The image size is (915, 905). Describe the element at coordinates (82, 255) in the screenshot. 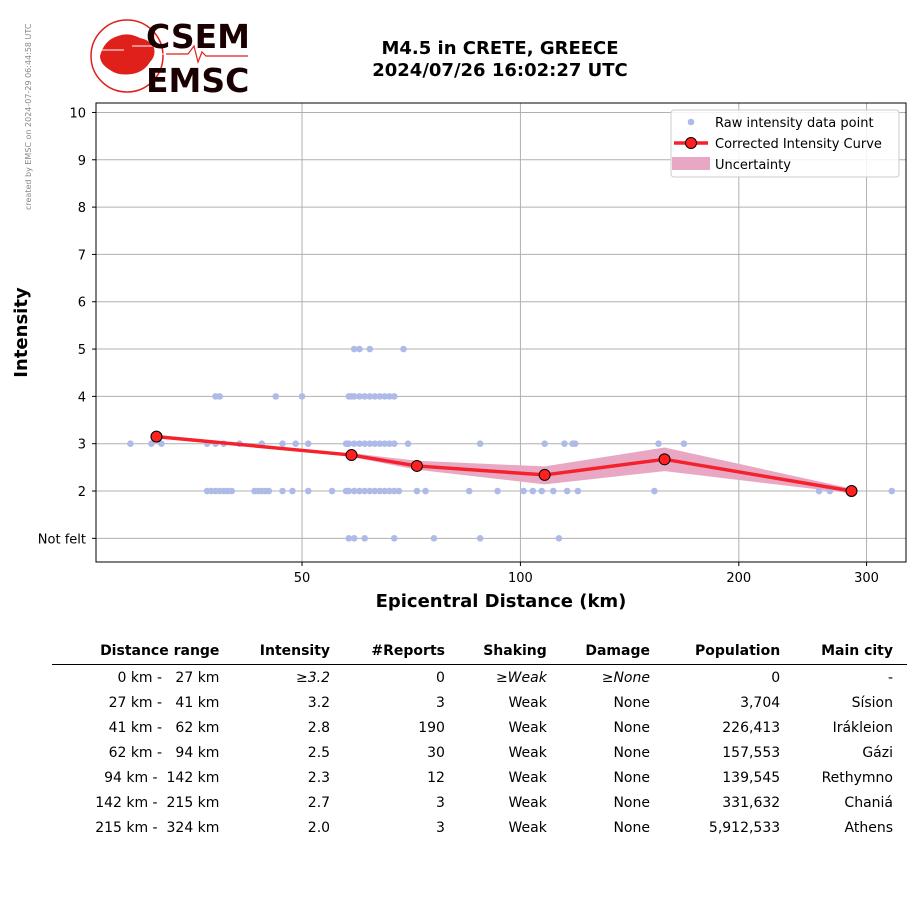

I see `y-tick-label: 7` at that location.